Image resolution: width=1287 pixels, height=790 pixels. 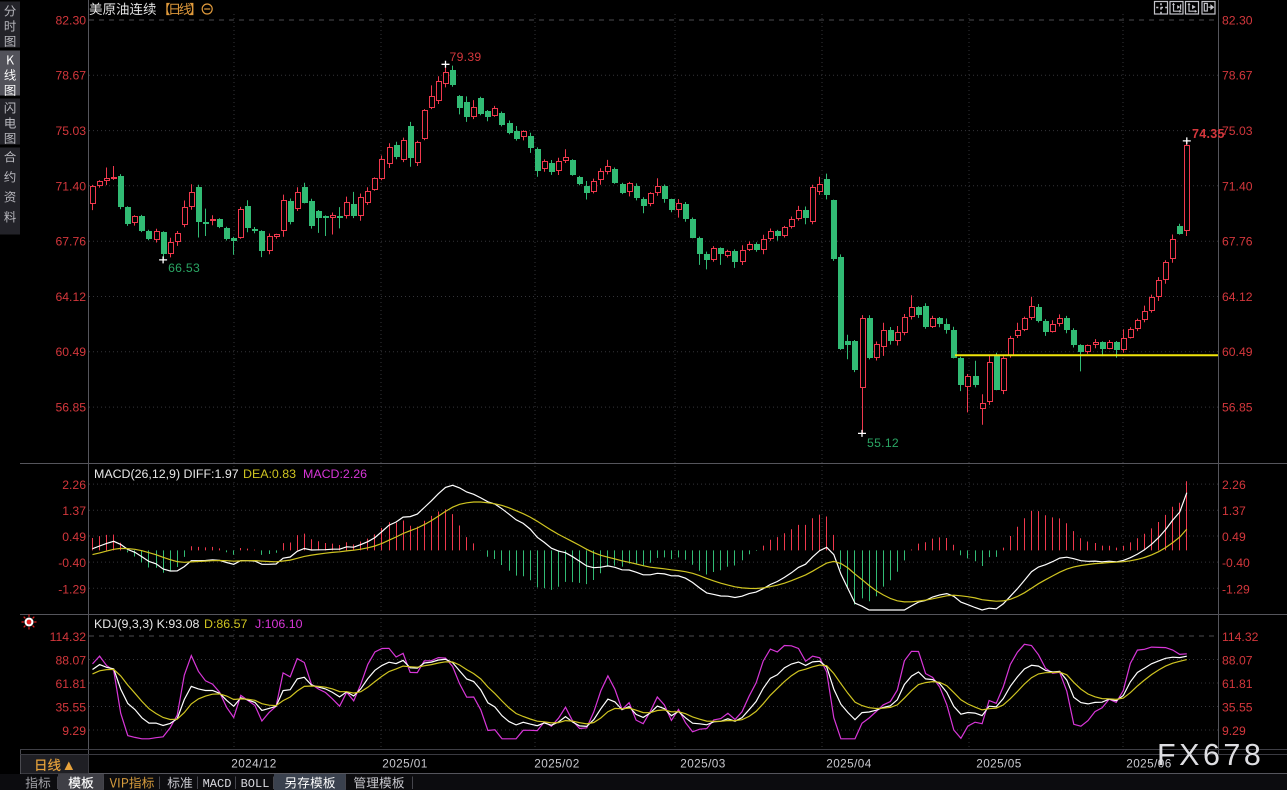 I want to click on svg-text: 2025/05, so click(x=998, y=764).